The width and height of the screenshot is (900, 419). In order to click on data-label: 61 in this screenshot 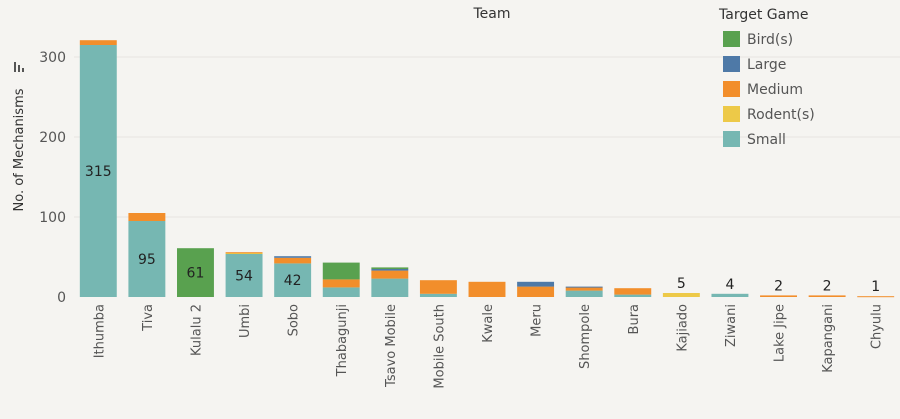, I will do `click(196, 274)`.